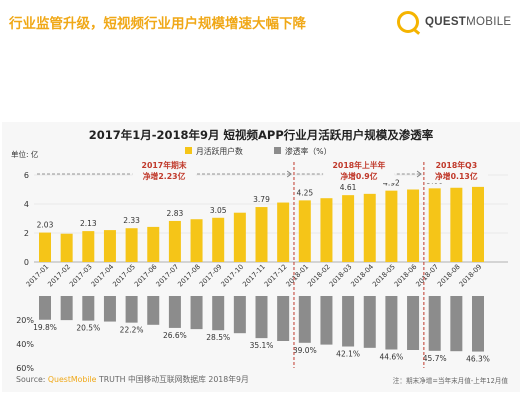 Image resolution: width=522 pixels, height=400 pixels. What do you see at coordinates (175, 213) in the screenshot?
I see `mau-value-label: 2.83` at bounding box center [175, 213].